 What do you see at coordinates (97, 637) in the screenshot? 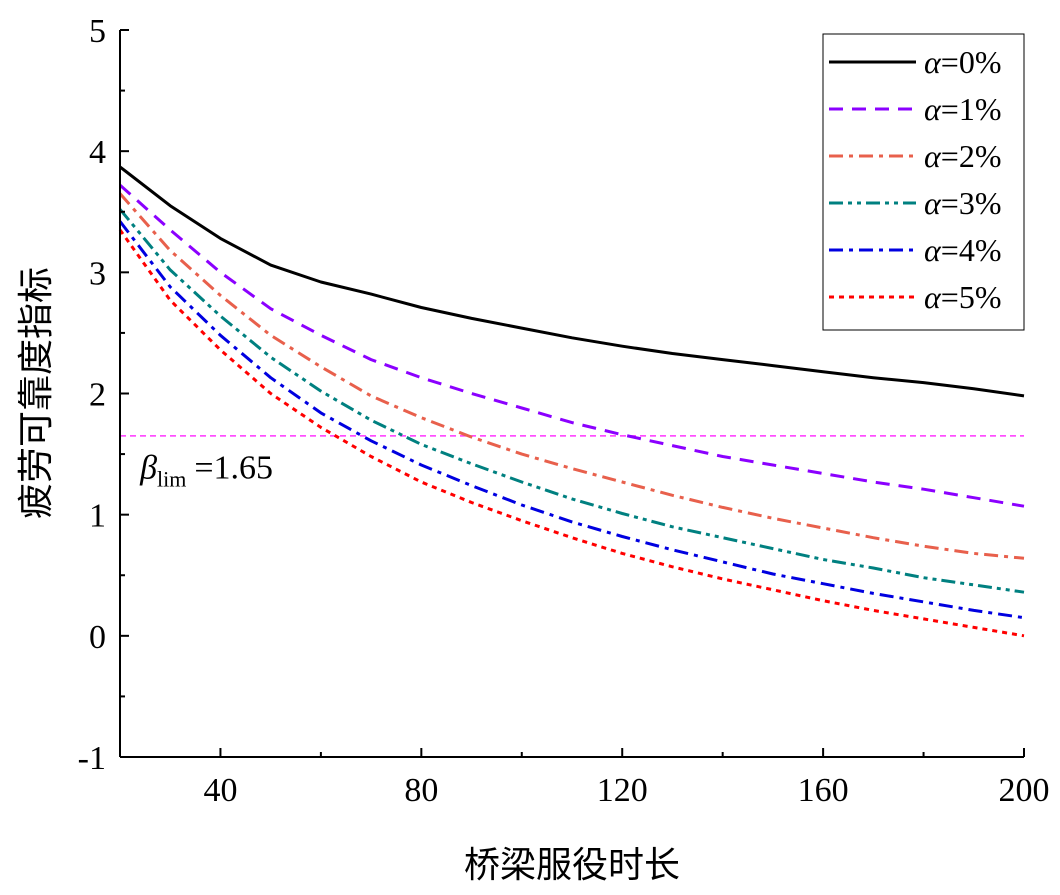
I see `y-tick-label: 0` at bounding box center [97, 637].